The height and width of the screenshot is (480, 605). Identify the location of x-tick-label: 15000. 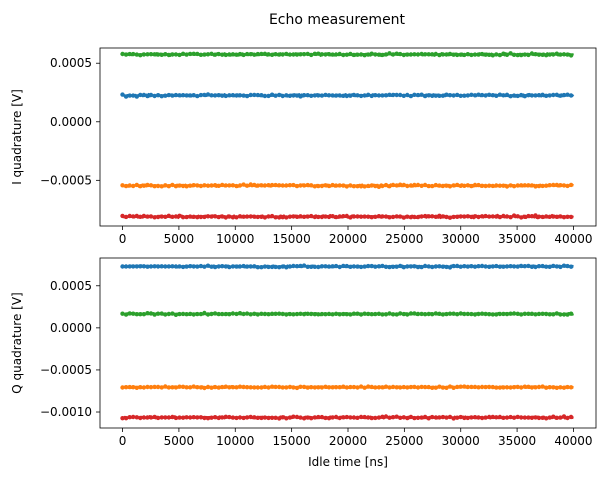
(292, 239).